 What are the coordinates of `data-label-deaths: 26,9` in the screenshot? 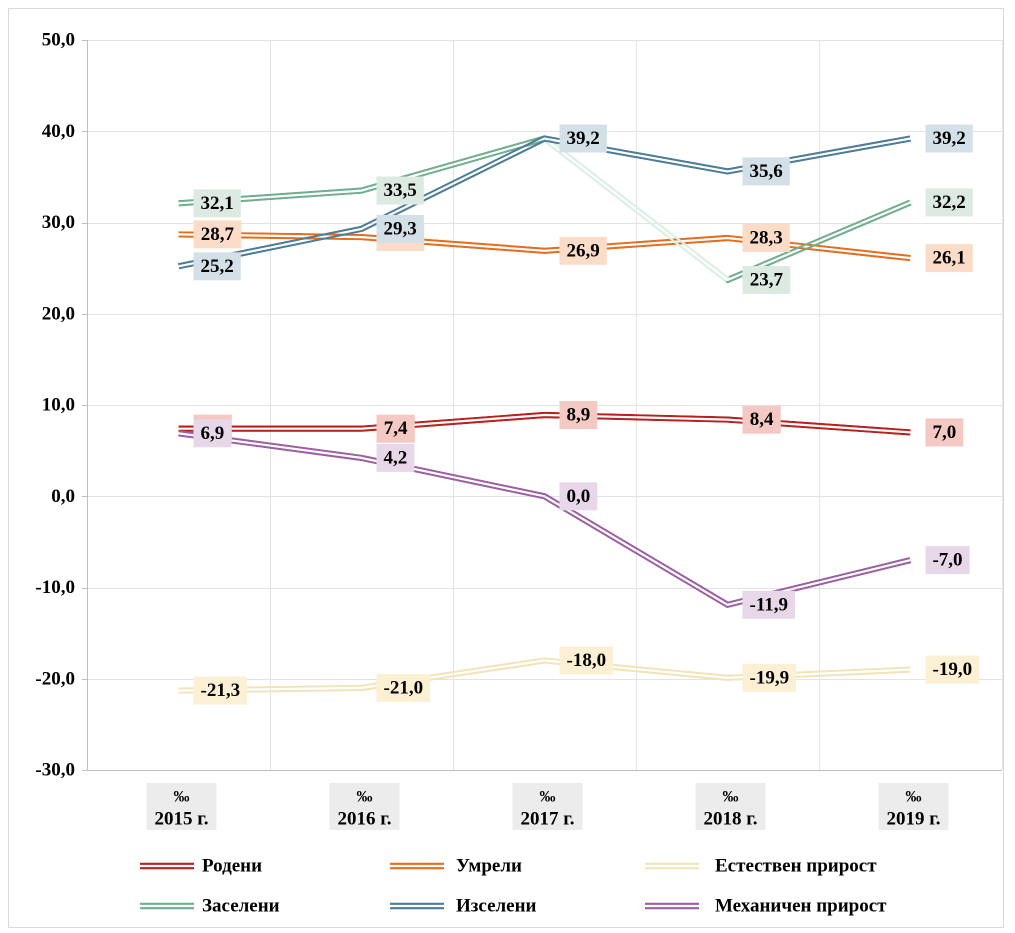 It's located at (583, 250).